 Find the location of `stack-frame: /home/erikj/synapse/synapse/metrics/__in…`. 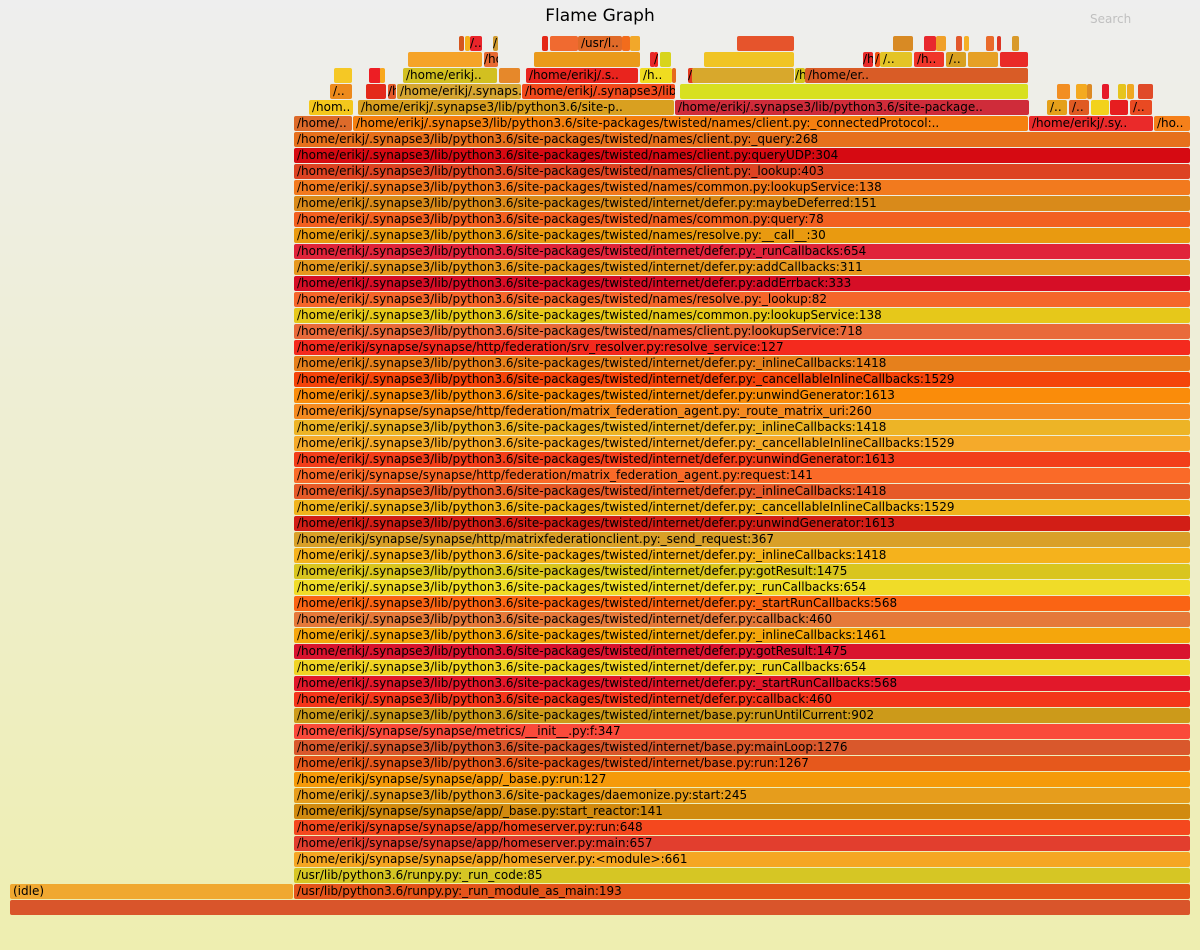

stack-frame: /home/erikj/synapse/synapse/metrics/__in… is located at coordinates (742, 731).